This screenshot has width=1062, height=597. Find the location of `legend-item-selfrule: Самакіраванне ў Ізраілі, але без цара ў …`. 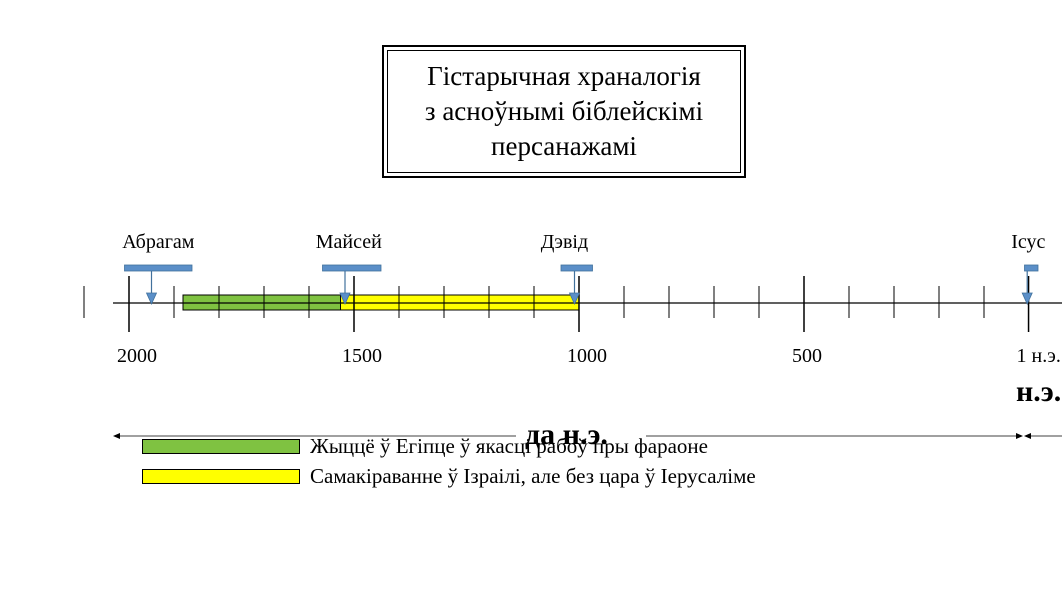

legend-item-selfrule: Самакіраванне ў Ізраілі, але без цара ў … is located at coordinates (449, 476).